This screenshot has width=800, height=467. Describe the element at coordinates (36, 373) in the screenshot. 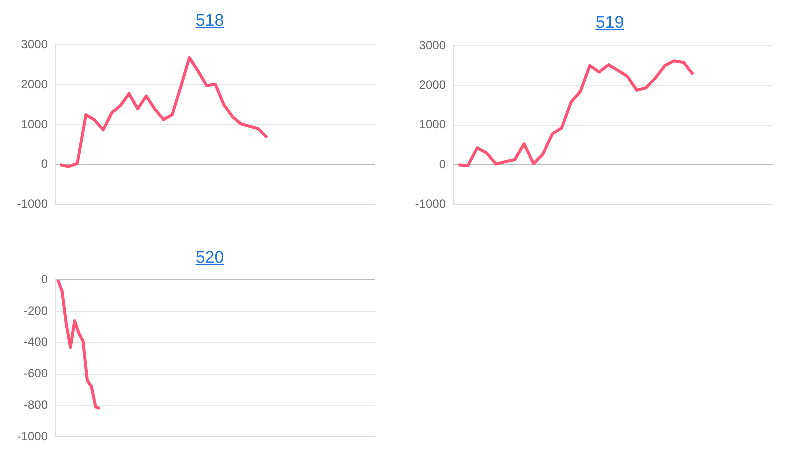

I see `y-tick-label: -600` at that location.